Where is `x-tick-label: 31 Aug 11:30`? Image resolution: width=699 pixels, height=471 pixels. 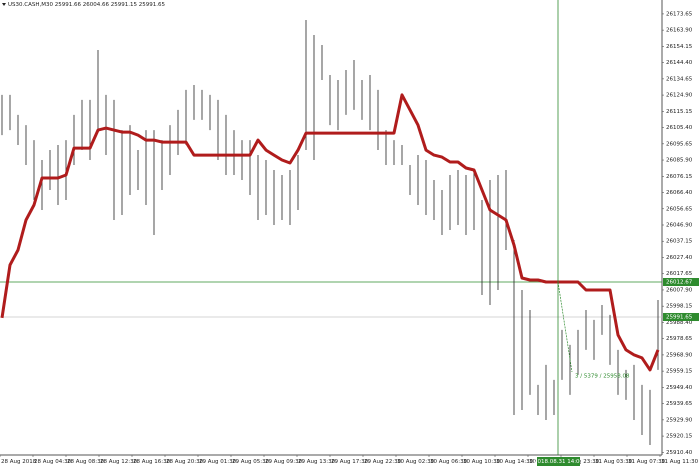 x-tick-label: 31 Aug 11:30 is located at coordinates (680, 462).